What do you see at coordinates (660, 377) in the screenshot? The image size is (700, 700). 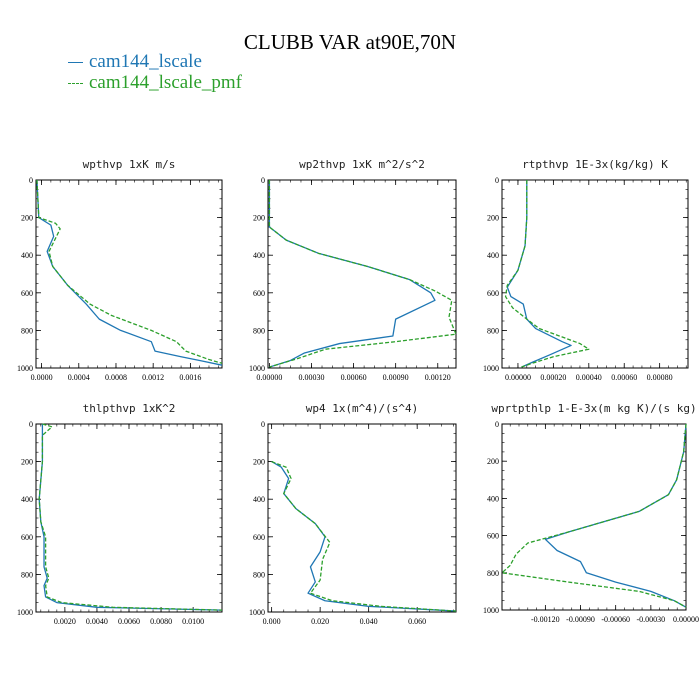 I see `x-tick-label: 0.00080` at bounding box center [660, 377].